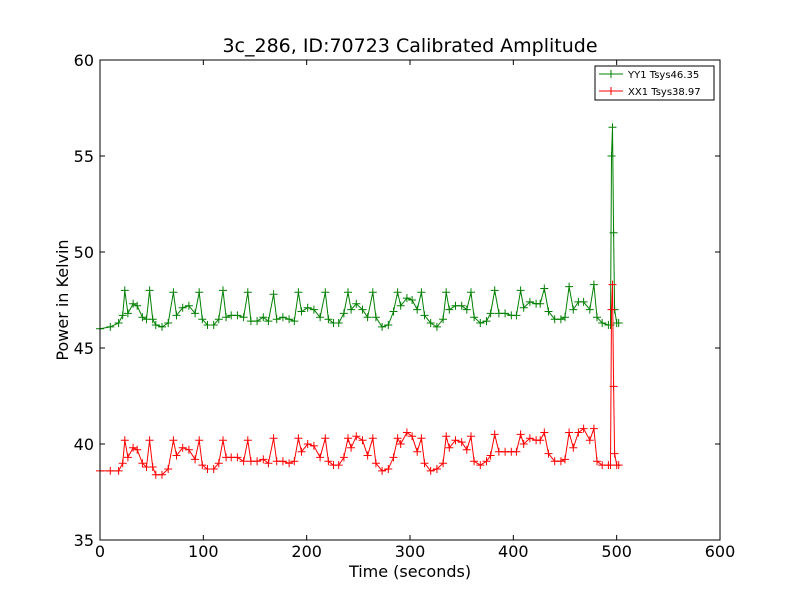 The width and height of the screenshot is (800, 600). I want to click on legend-label: YY1 Tsys46.35, so click(663, 75).